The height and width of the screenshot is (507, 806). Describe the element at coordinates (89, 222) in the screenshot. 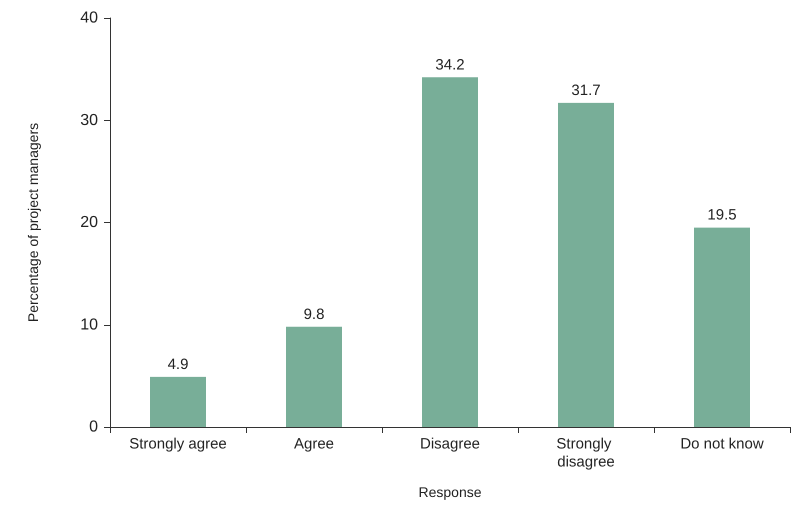

I see `y-tick-label: 20` at that location.